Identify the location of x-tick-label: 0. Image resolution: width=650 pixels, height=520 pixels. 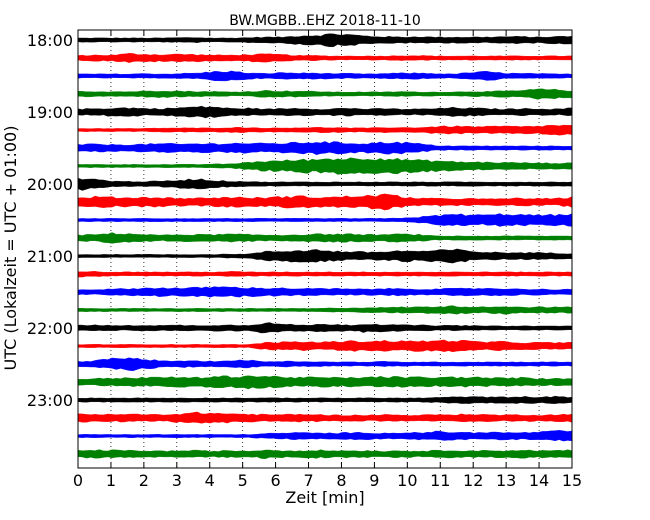
(78, 480).